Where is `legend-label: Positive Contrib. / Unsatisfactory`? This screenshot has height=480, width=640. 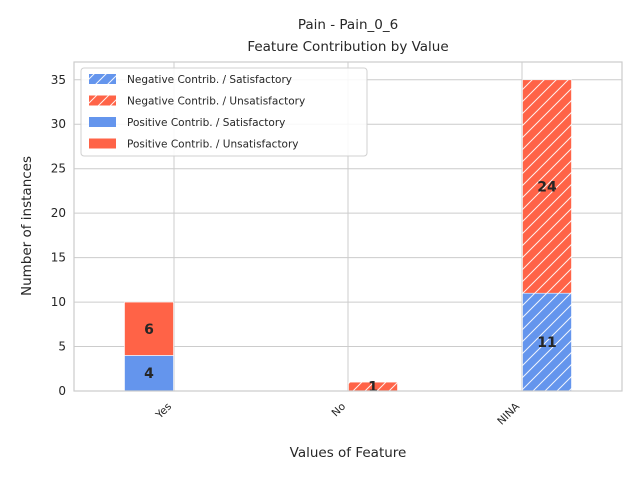 legend-label: Positive Contrib. / Unsatisfactory is located at coordinates (213, 145).